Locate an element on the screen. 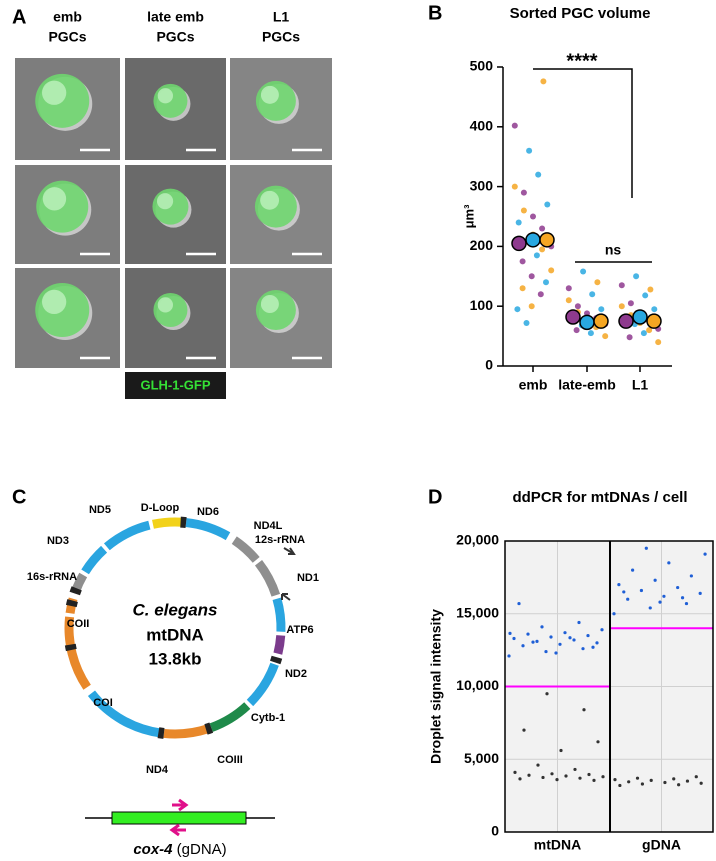 The width and height of the screenshot is (716, 861). stain-label-box is located at coordinates (175, 385).